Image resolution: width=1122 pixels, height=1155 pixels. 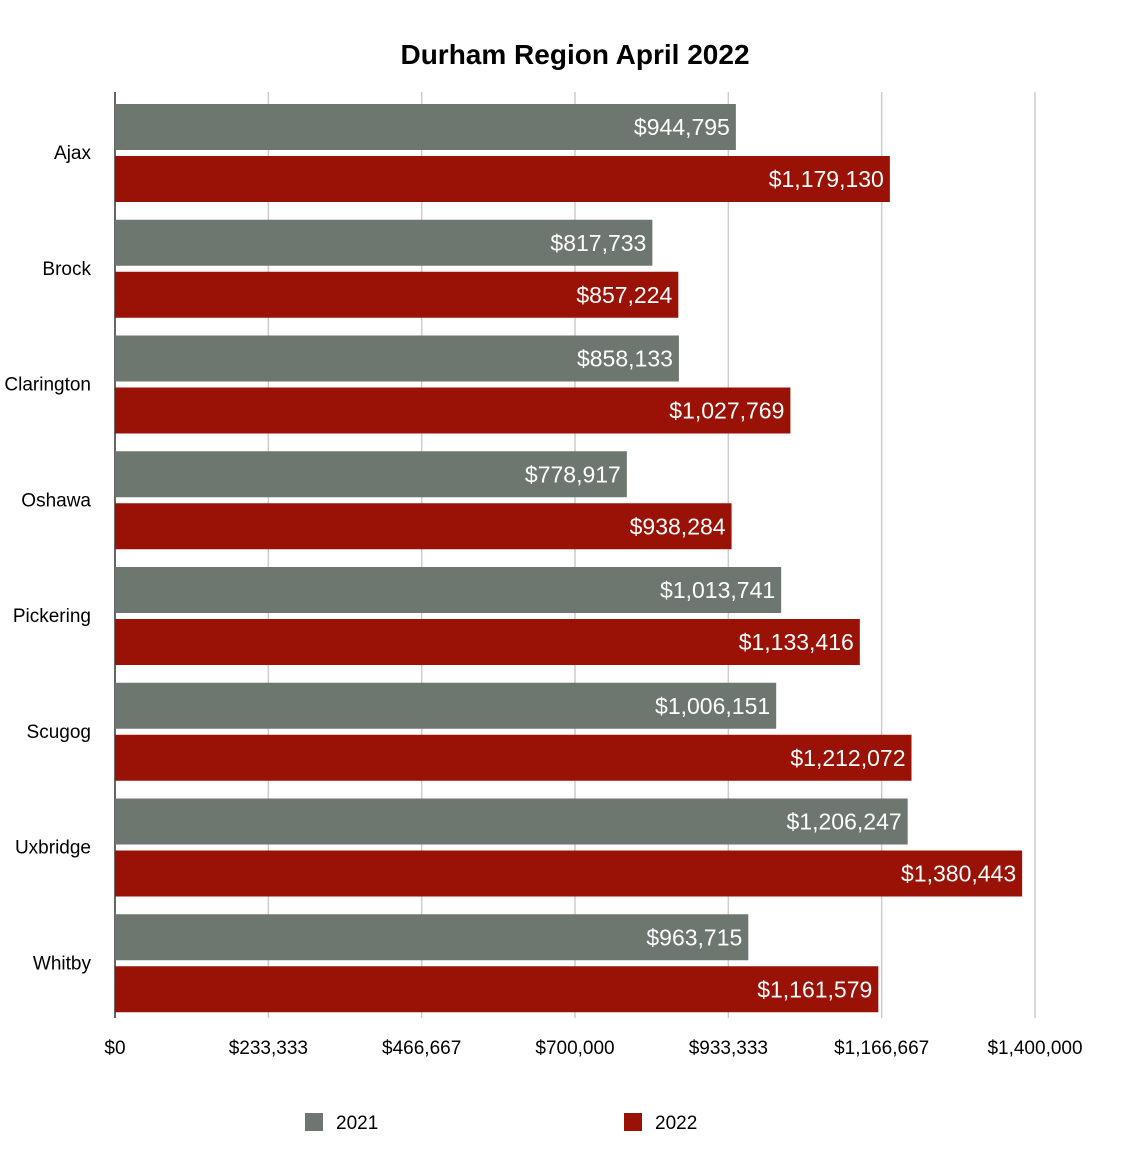 I want to click on data-label: $1,206,247, so click(x=844, y=822).